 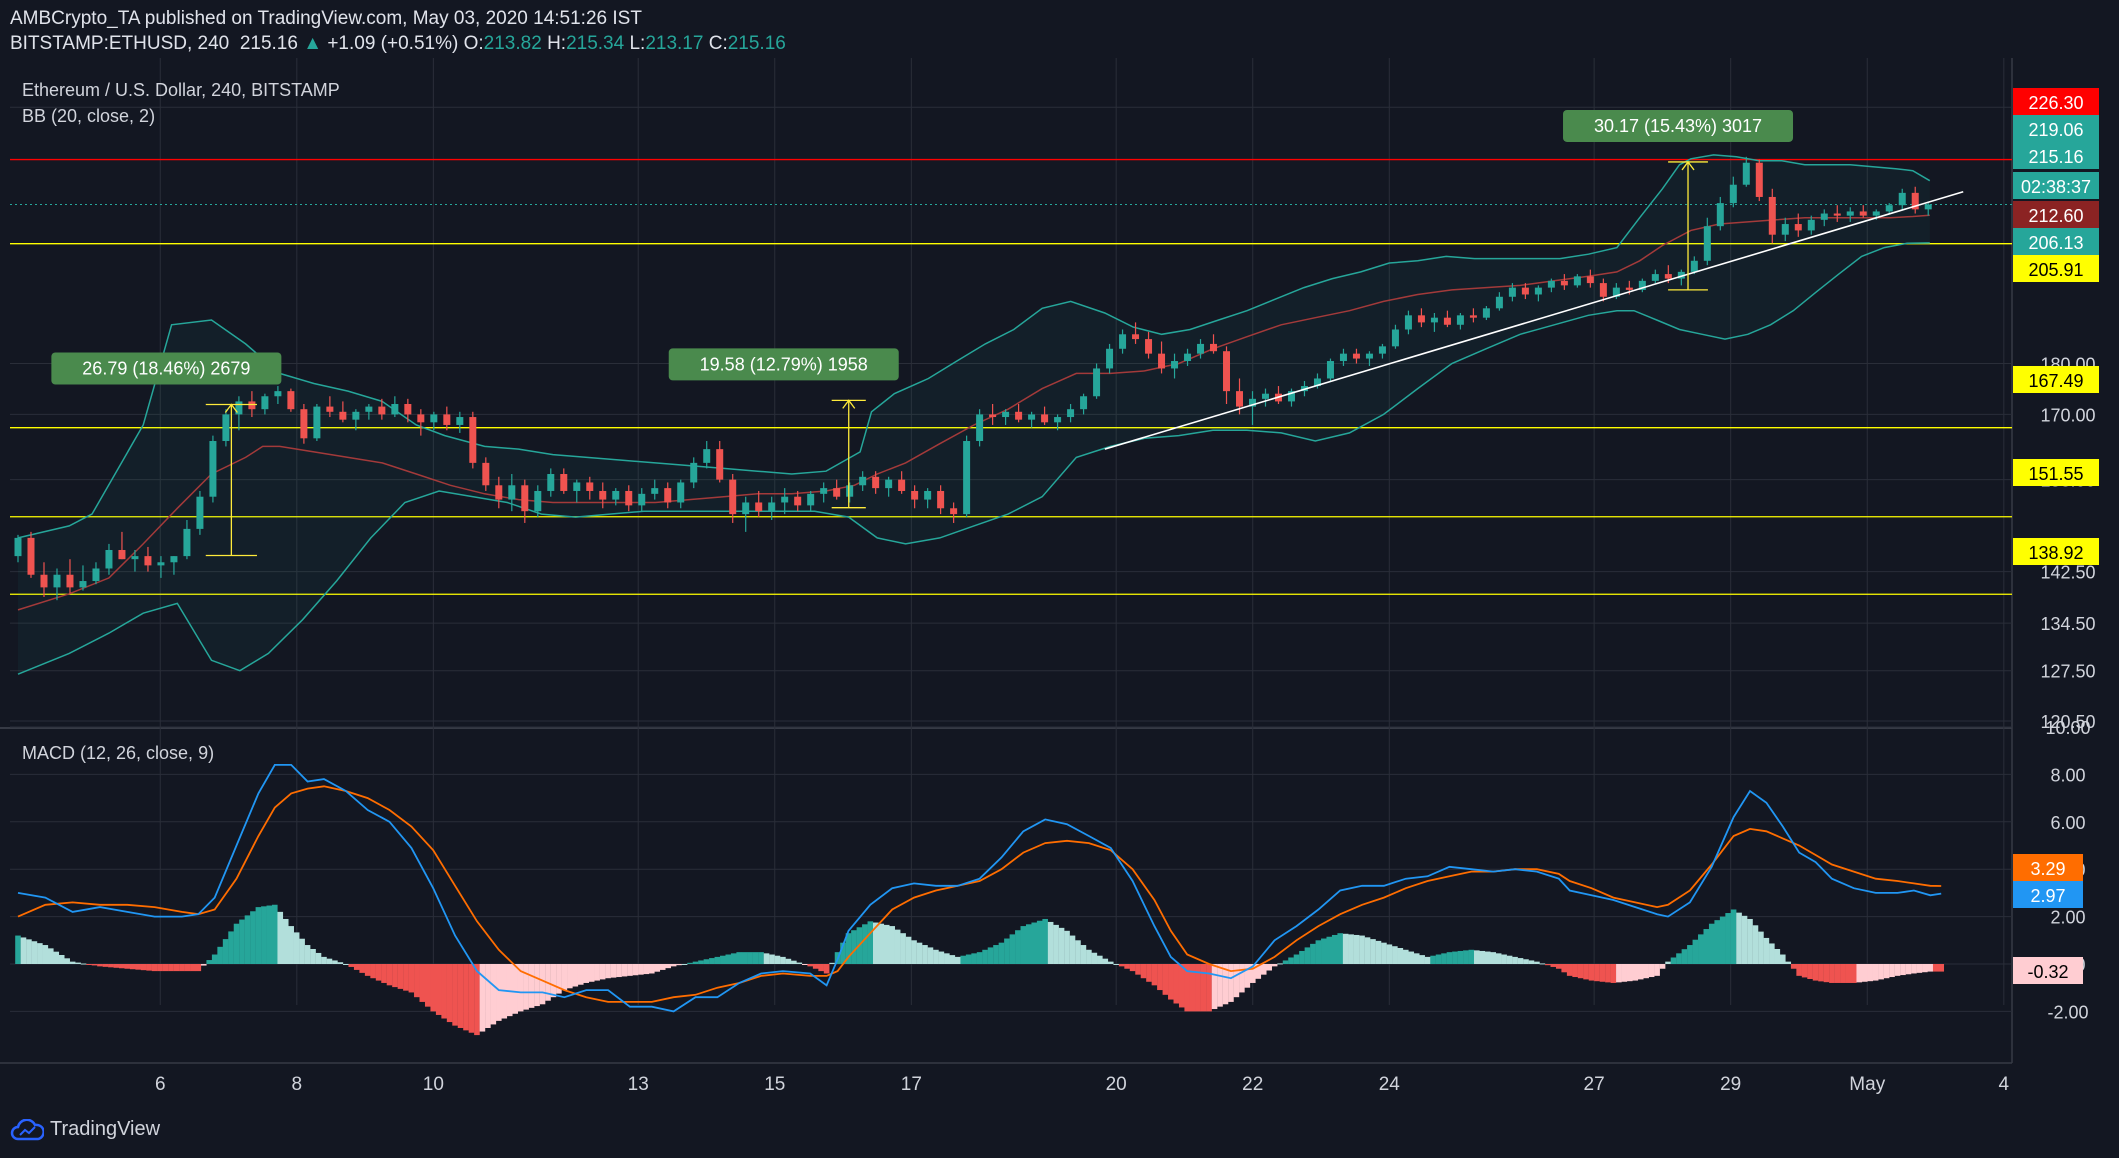 I want to click on price-tick-label: 170.00, so click(x=2067, y=415).